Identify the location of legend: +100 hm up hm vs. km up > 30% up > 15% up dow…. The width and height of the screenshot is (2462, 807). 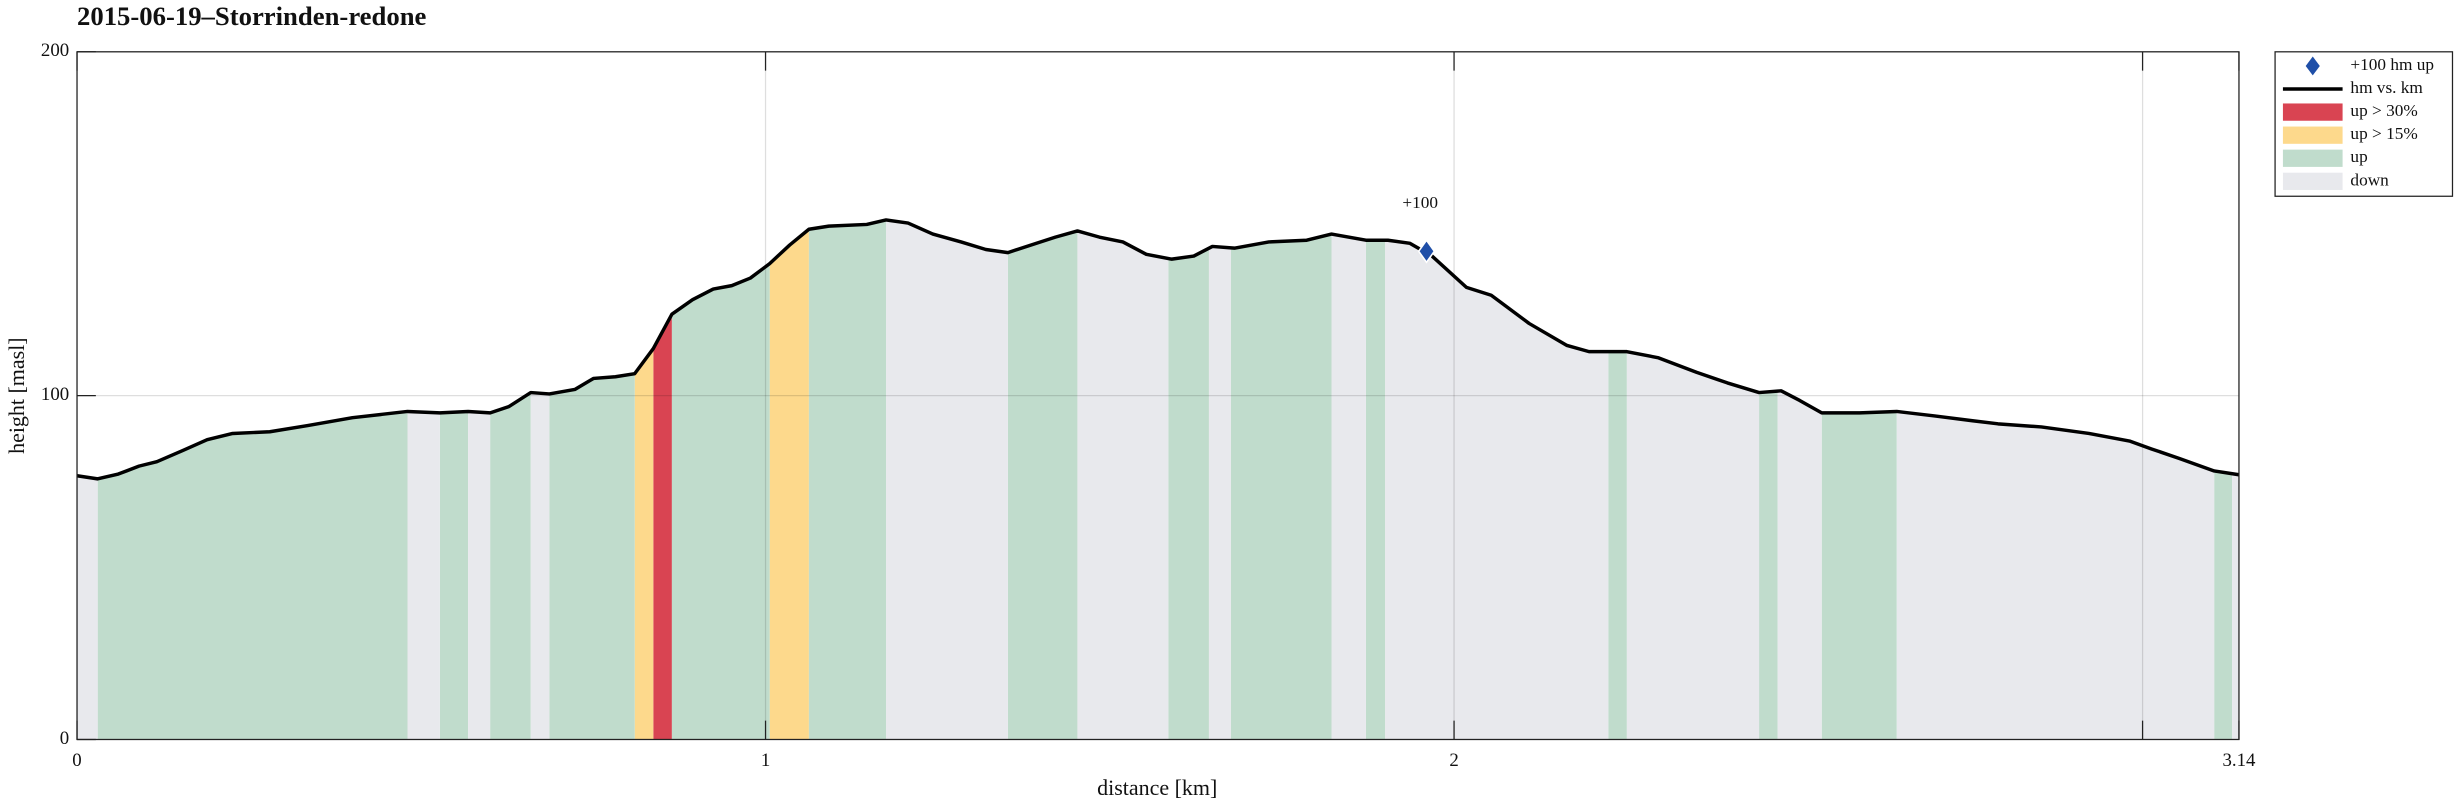
(2358, 122).